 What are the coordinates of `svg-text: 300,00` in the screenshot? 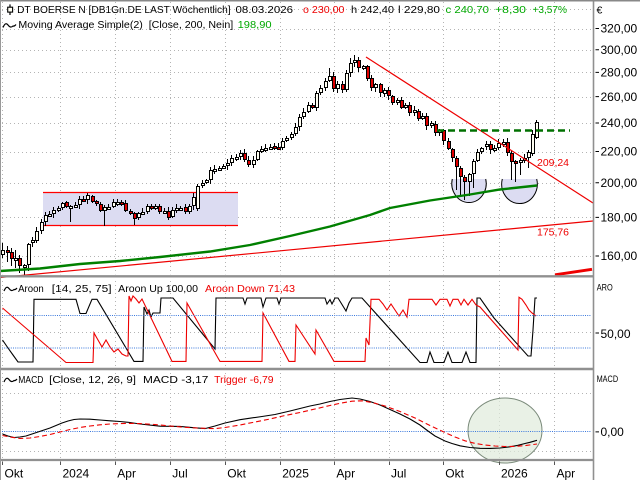 It's located at (619, 50).